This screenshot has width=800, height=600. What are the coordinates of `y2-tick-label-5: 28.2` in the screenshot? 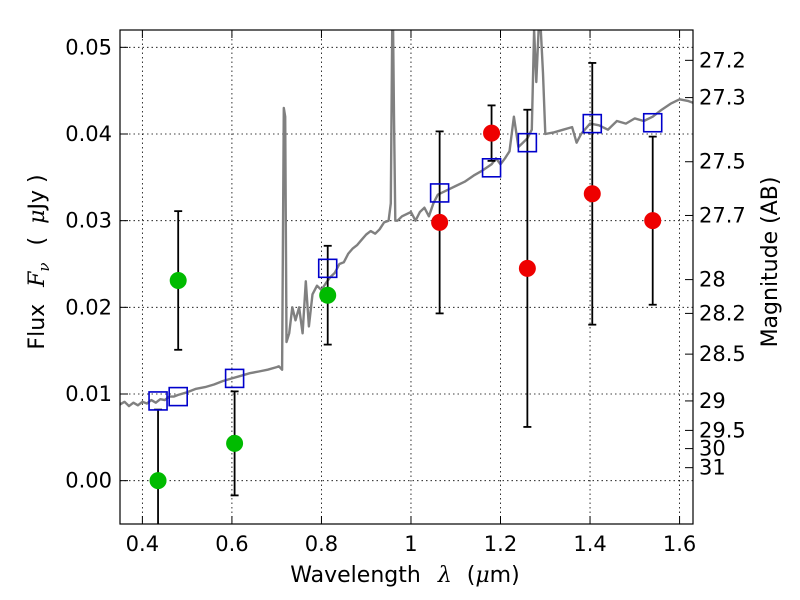 It's located at (722, 313).